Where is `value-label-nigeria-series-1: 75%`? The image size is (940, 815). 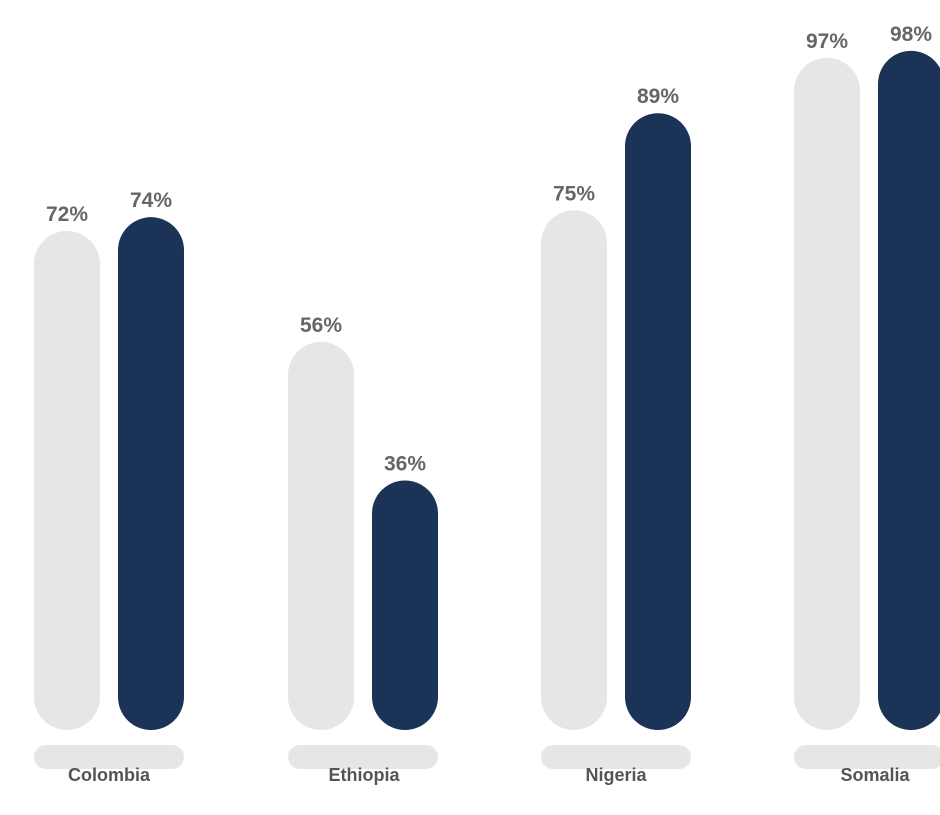
value-label-nigeria-series-1: 75% is located at coordinates (574, 193).